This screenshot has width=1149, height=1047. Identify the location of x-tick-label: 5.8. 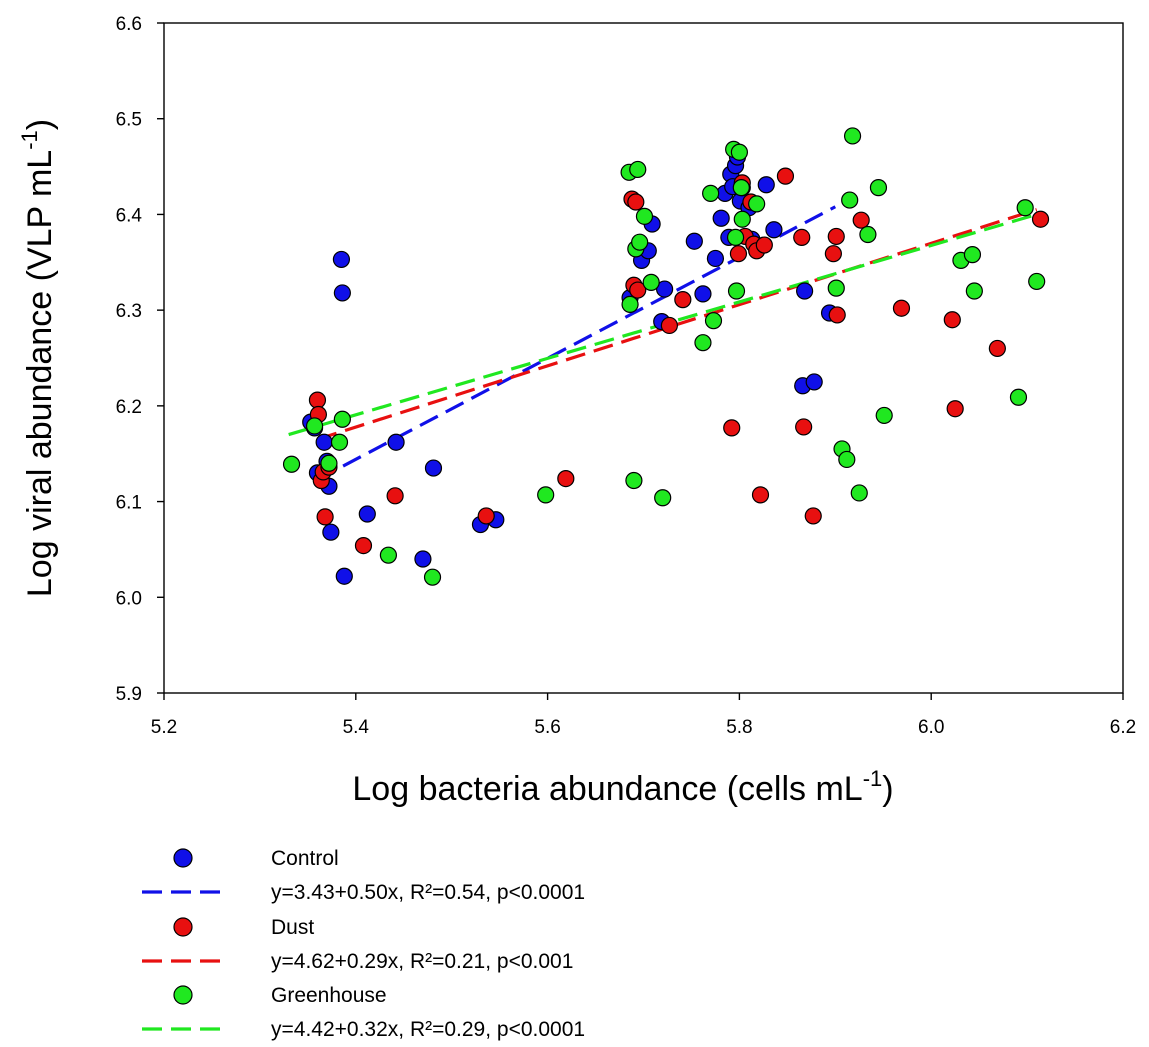
(739, 727).